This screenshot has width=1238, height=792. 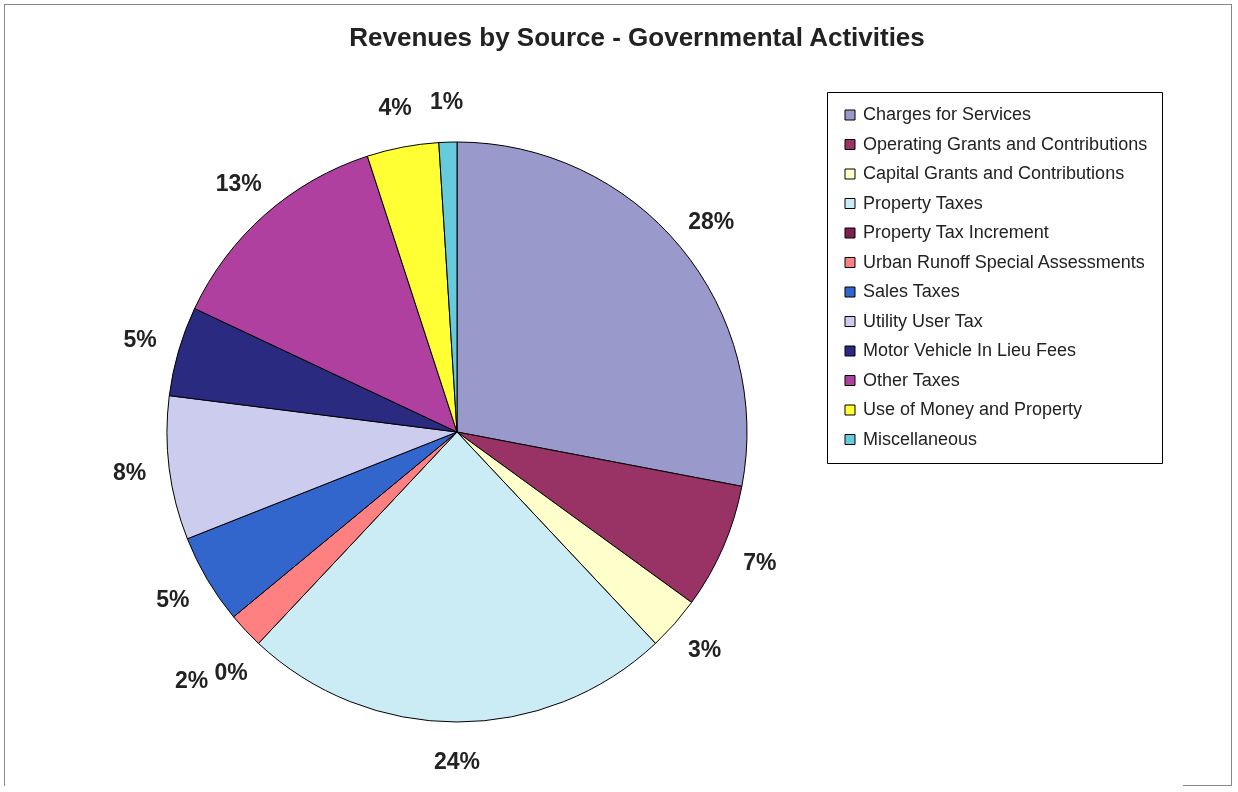 What do you see at coordinates (238, 183) in the screenshot?
I see `data-label: 13%` at bounding box center [238, 183].